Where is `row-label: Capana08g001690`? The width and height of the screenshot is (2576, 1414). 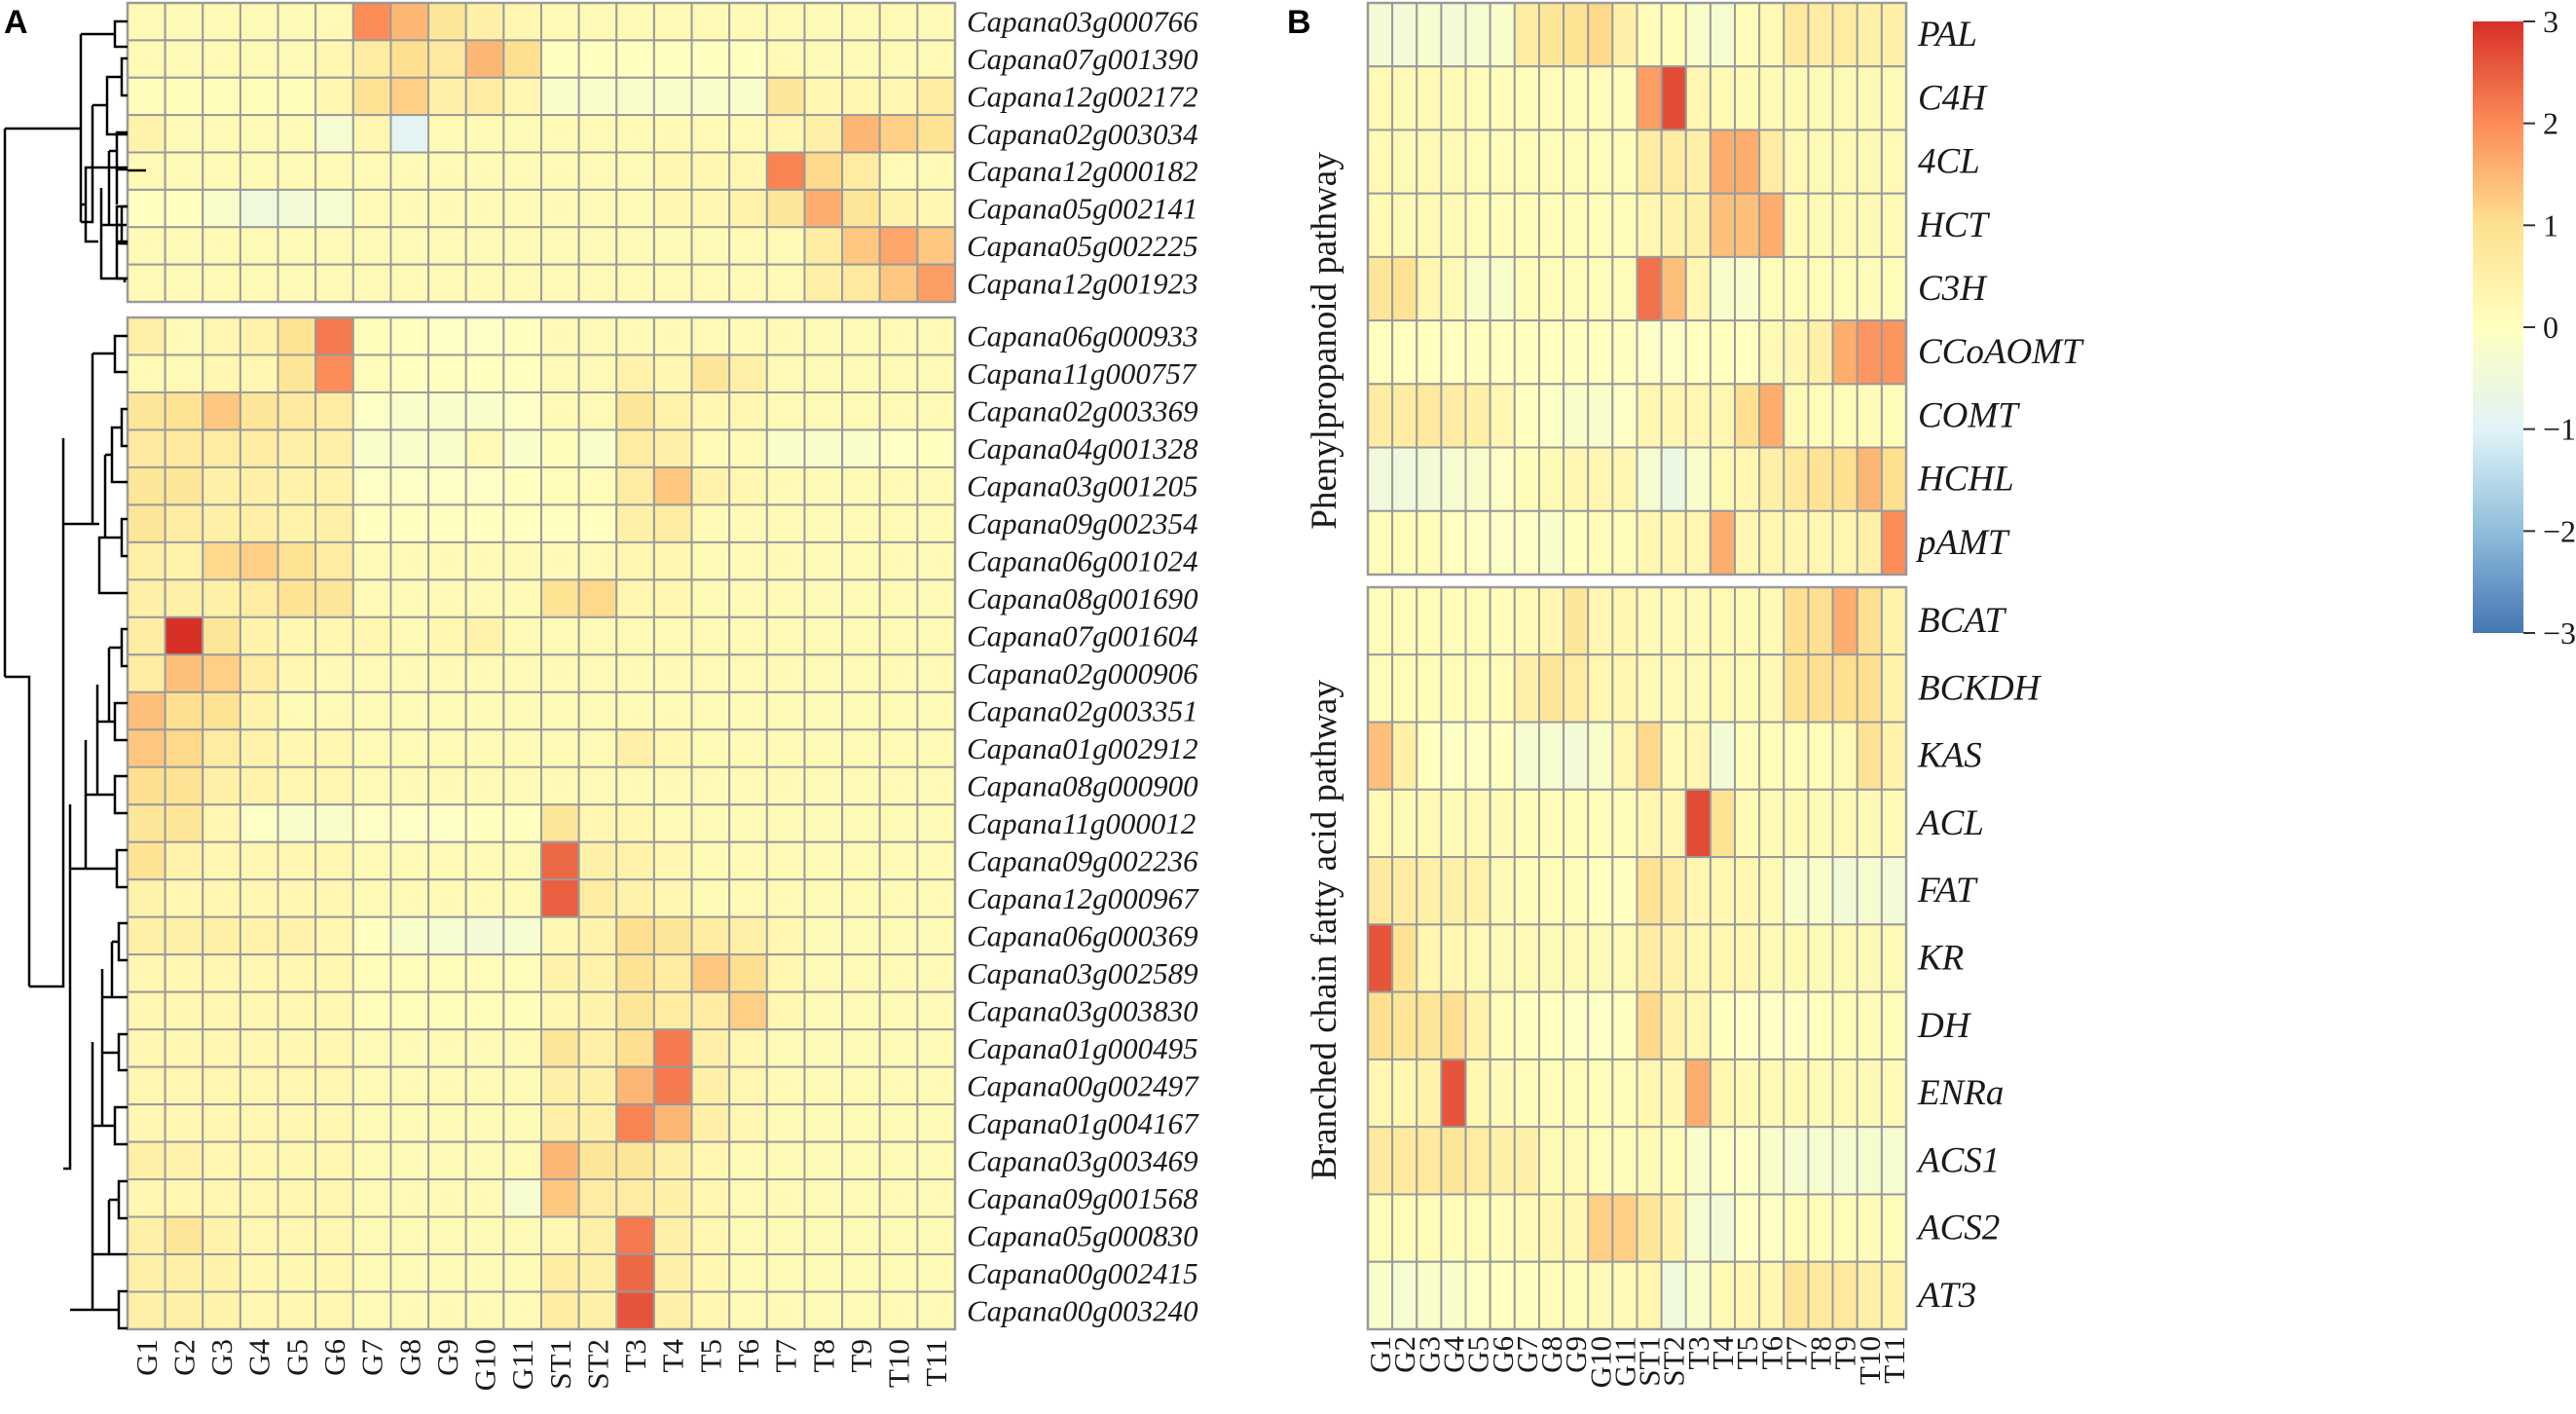 row-label: Capana08g001690 is located at coordinates (1082, 598).